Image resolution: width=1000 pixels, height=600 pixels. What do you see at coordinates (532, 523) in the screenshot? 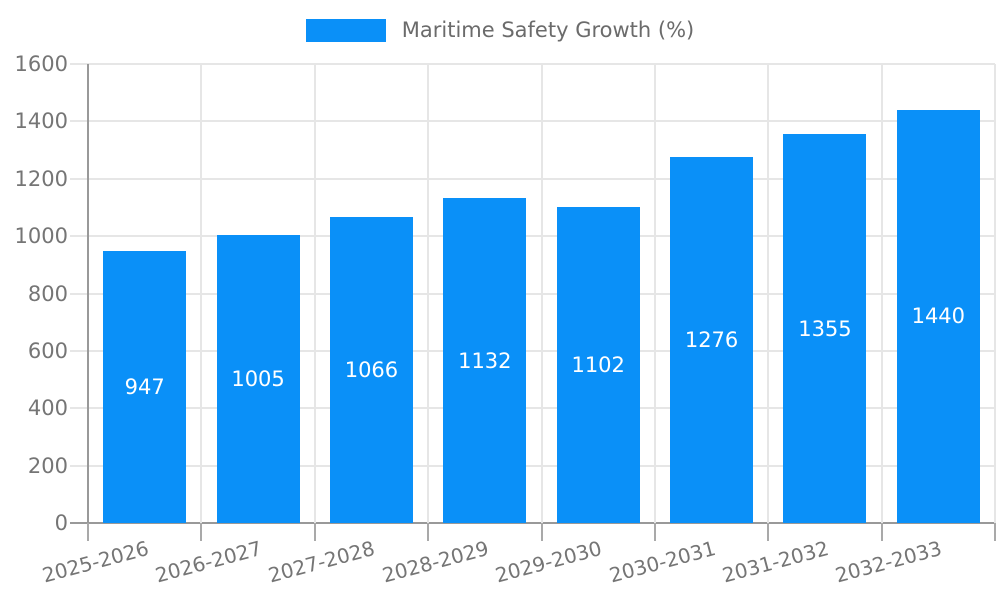
I see `x-axis-line` at bounding box center [532, 523].